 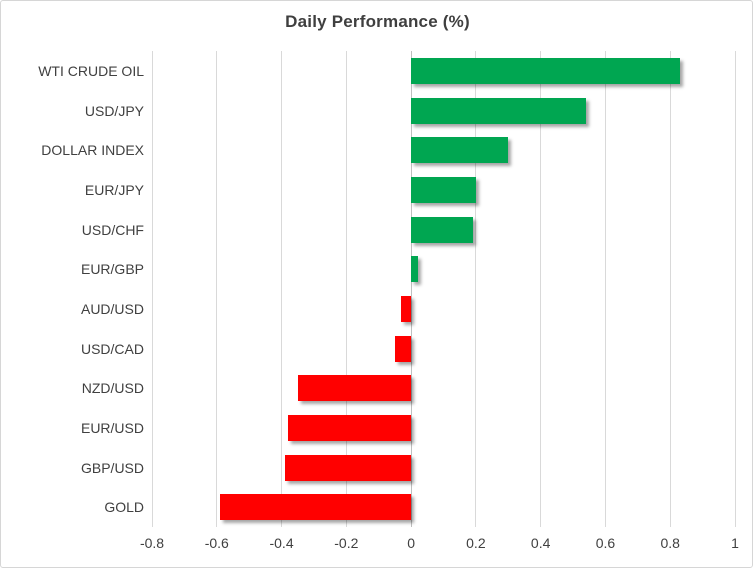 I want to click on x-tick-label: -0.2, so click(x=346, y=543).